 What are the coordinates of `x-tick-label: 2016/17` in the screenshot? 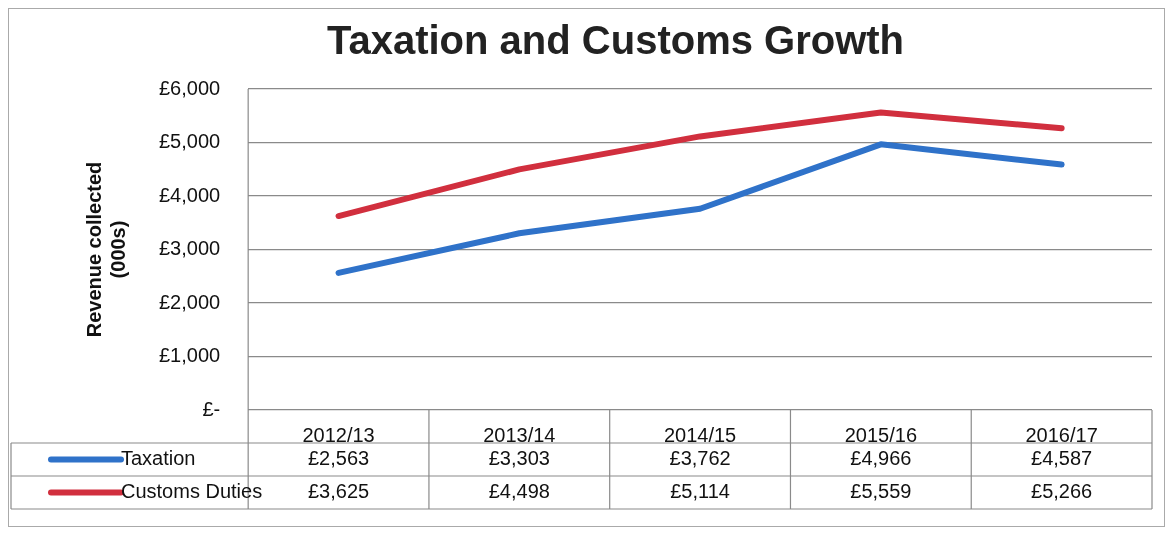 It's located at (1061, 434).